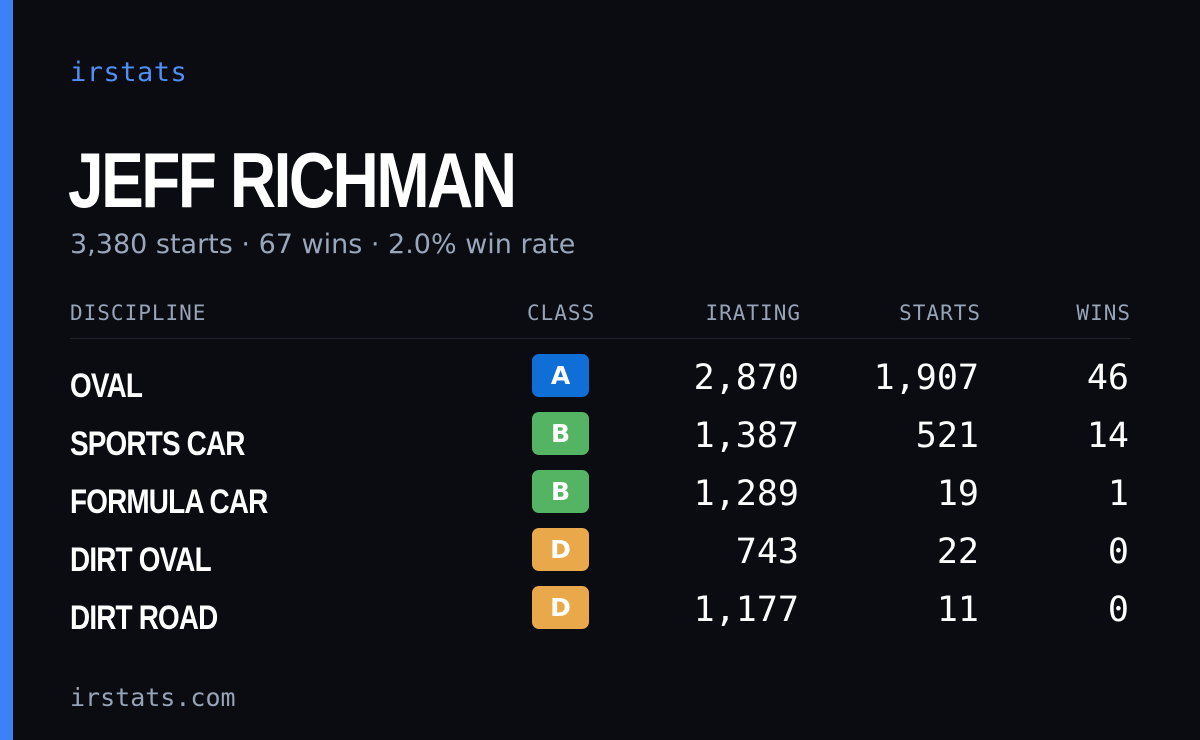 The image size is (1200, 740). What do you see at coordinates (6, 370) in the screenshot?
I see `accent-bar` at bounding box center [6, 370].